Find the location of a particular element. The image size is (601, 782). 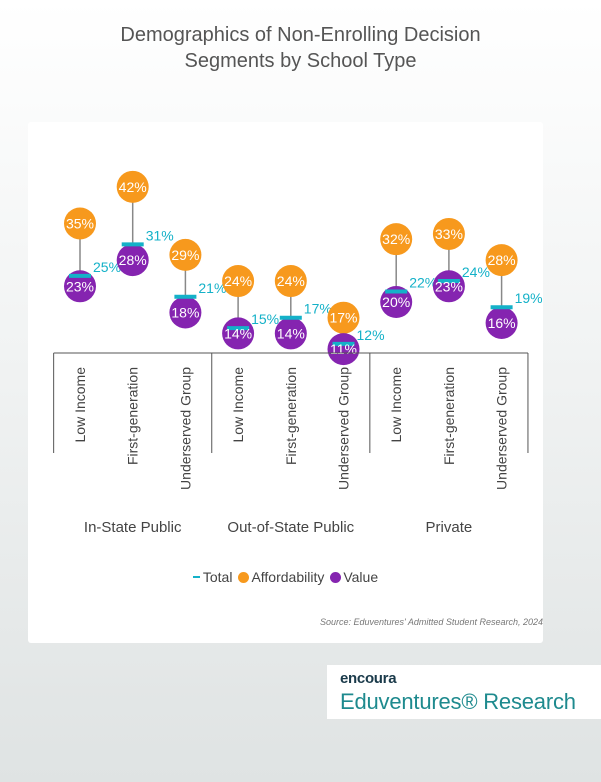

affordability-label: 33% is located at coordinates (449, 234).